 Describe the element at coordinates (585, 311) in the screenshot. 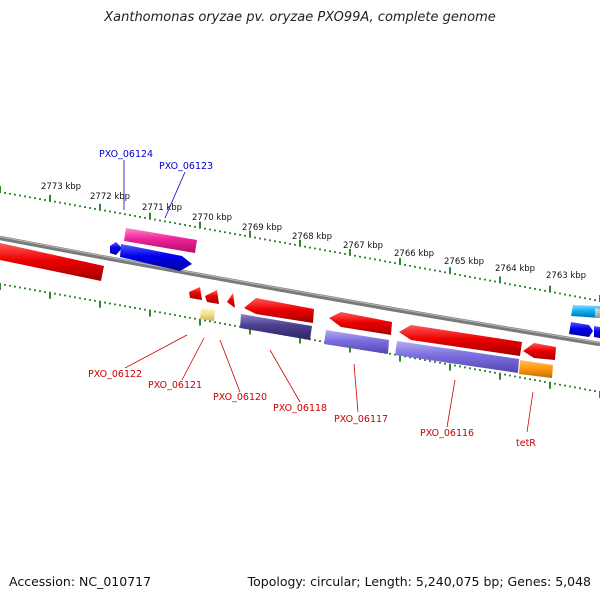

I see `gene-cyan` at that location.